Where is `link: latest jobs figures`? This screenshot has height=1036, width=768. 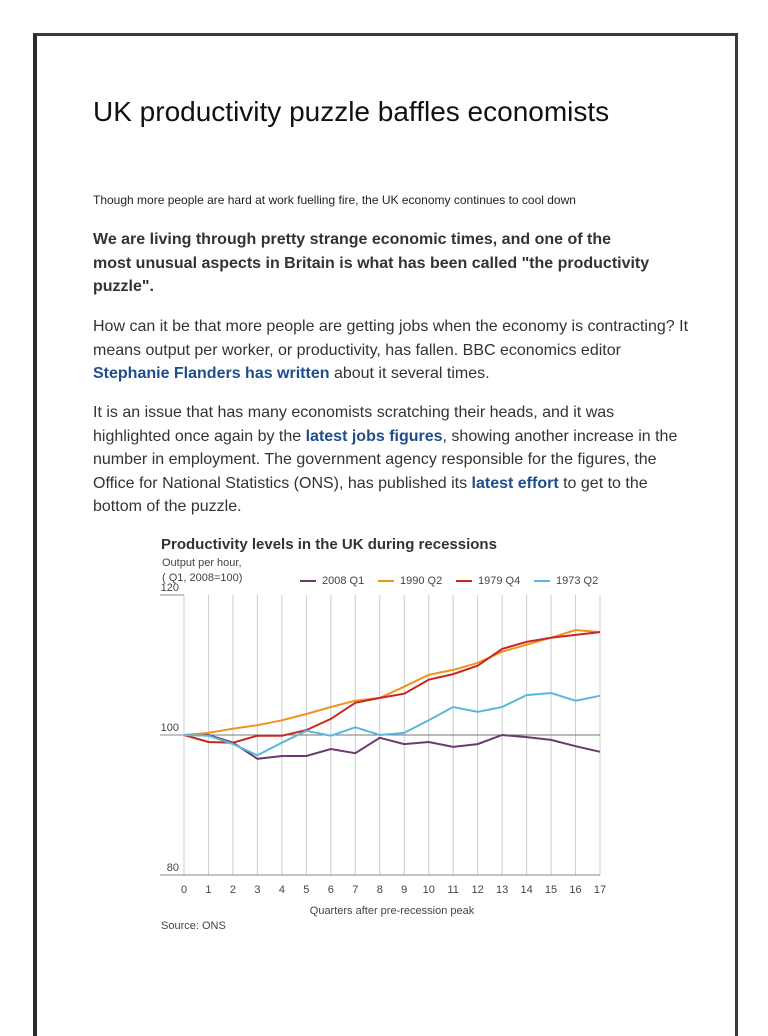 link: latest jobs figures is located at coordinates (374, 436).